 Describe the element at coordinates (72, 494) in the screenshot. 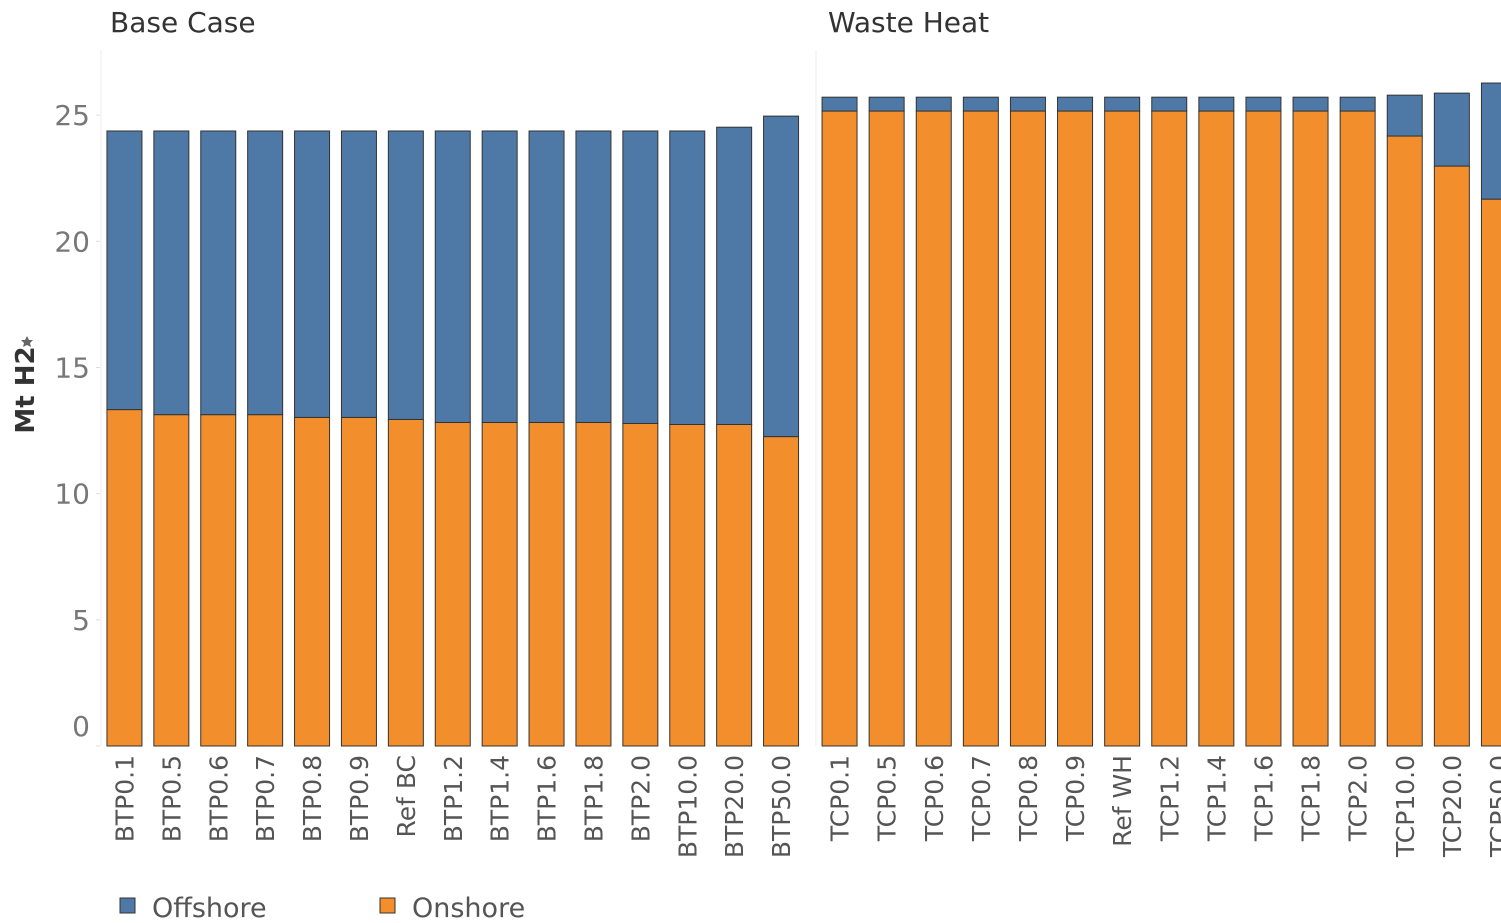

I see `y-tick-label: 10` at that location.